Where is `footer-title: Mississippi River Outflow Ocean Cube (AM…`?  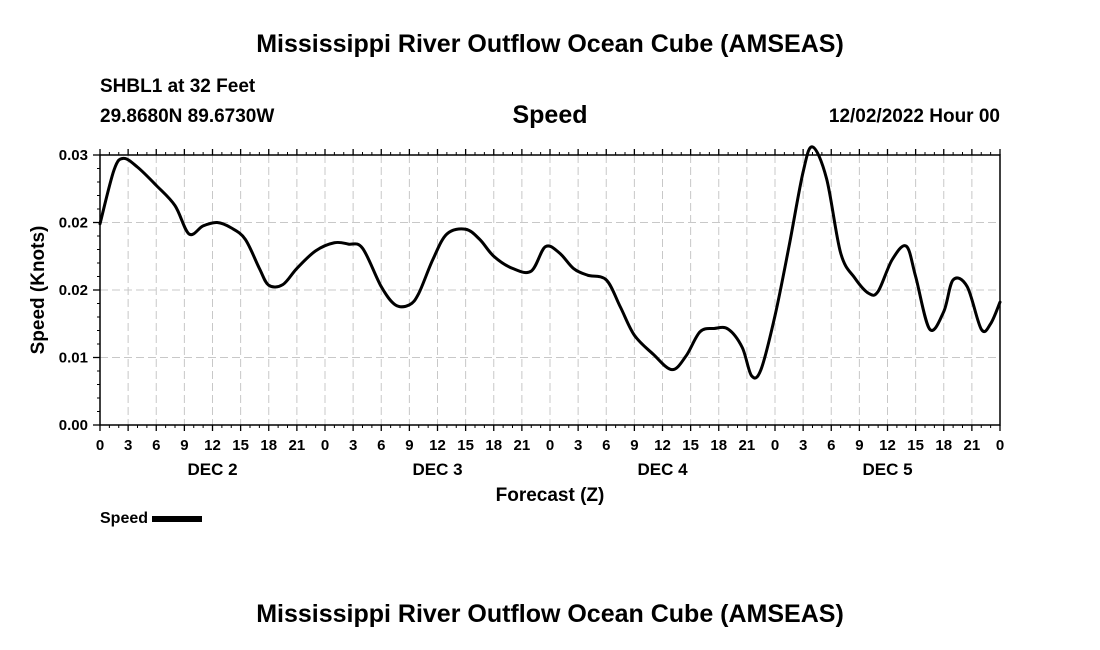 footer-title: Mississippi River Outflow Ocean Cube (AM… is located at coordinates (550, 614).